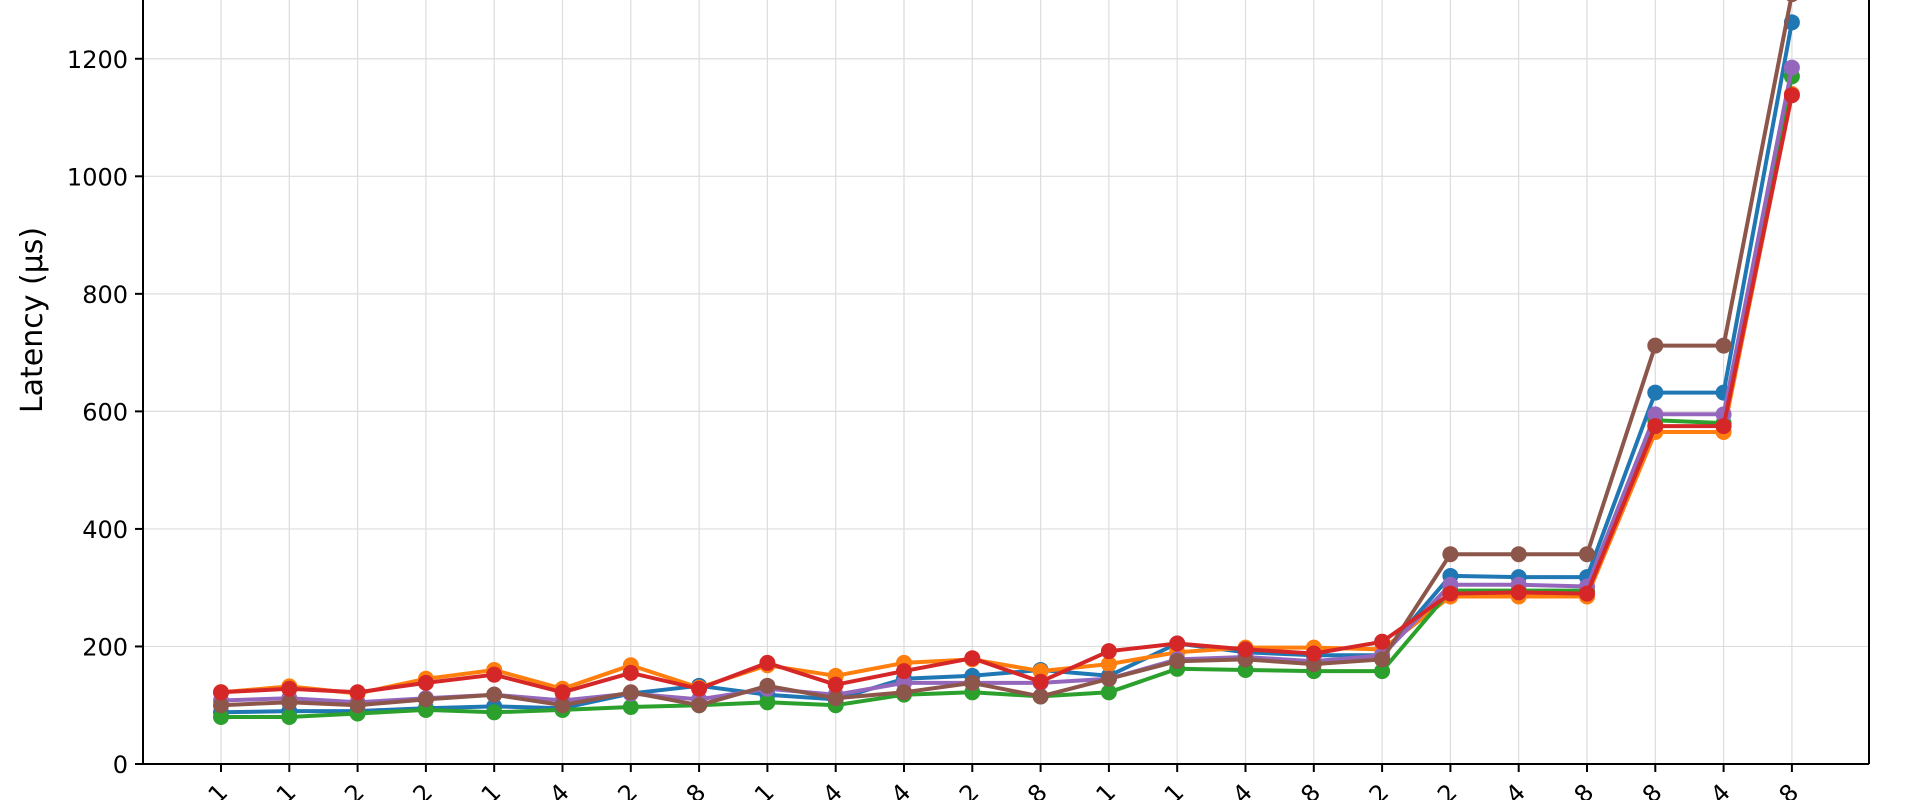  What do you see at coordinates (97, 60) in the screenshot?
I see `y-tick-label: 1200` at bounding box center [97, 60].